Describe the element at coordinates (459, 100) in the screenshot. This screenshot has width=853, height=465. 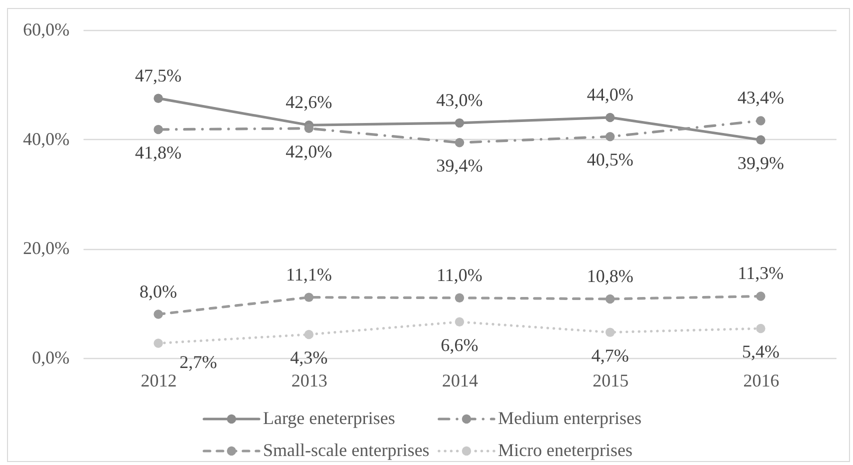
I see `data-label: 43,0%` at that location.